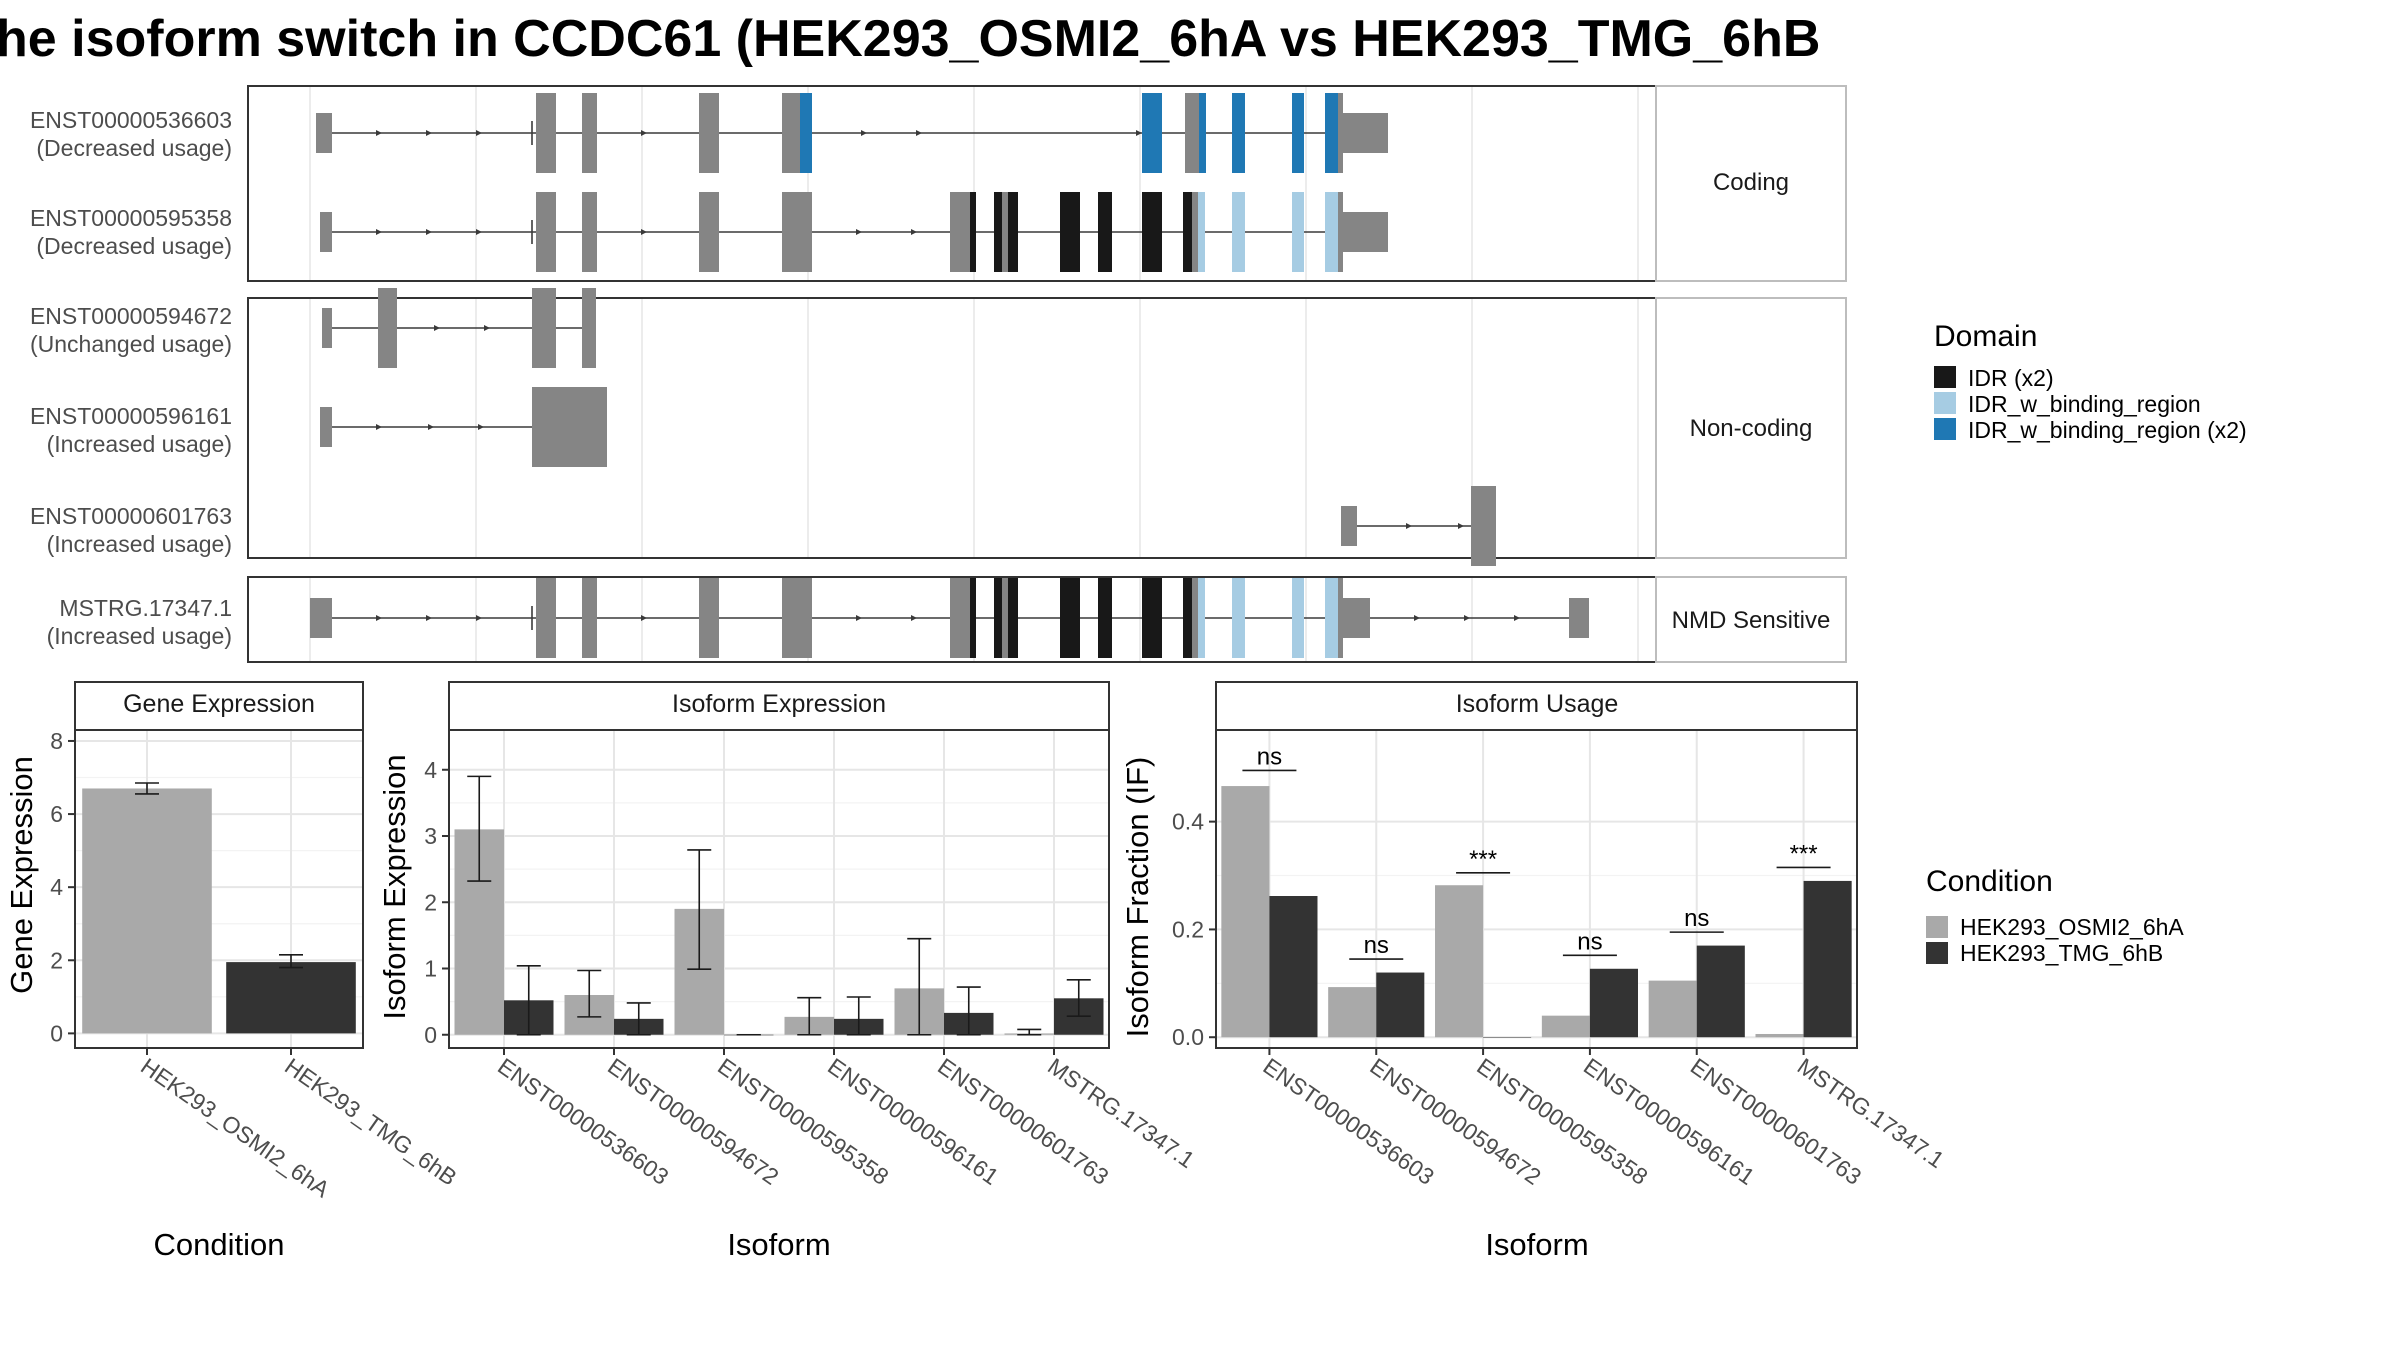  I want to click on x-axis-title: Condition, so click(219, 1244).